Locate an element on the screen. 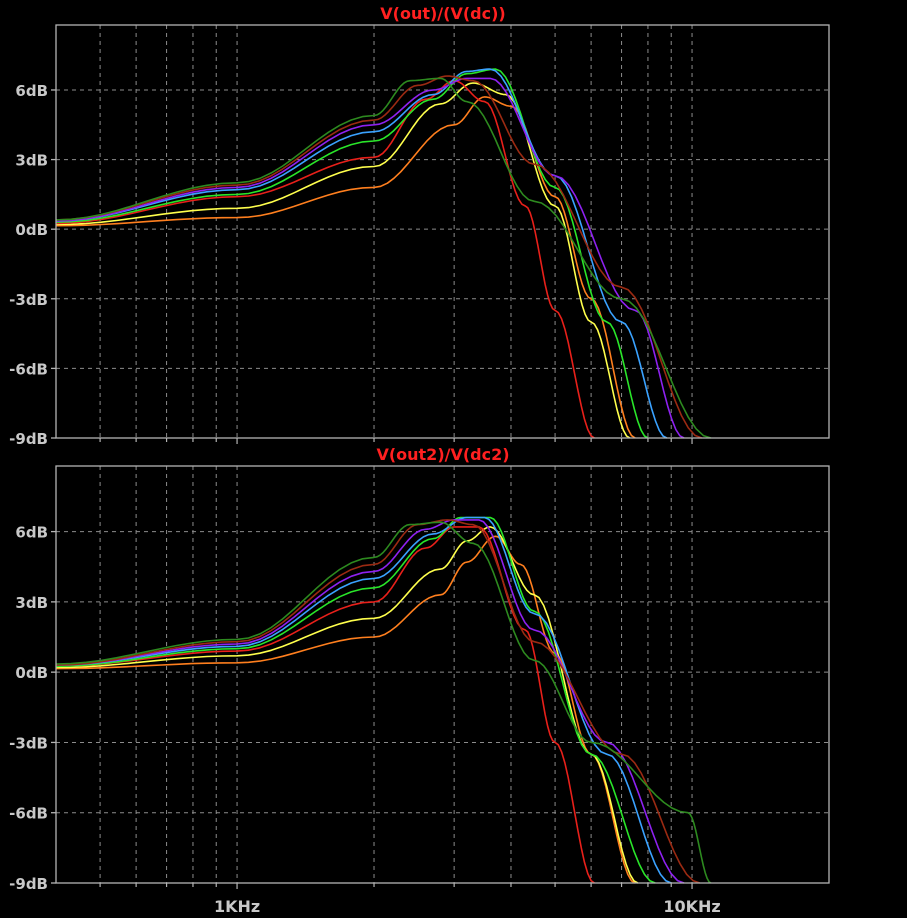 The height and width of the screenshot is (918, 907). chart-title-top: V(out)/(V(dc)) is located at coordinates (442, 13).